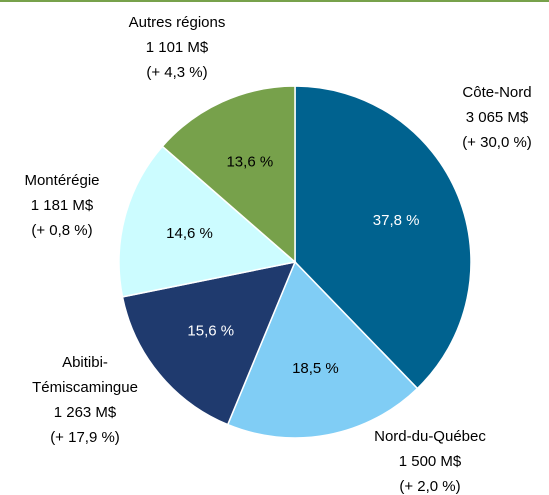 Image resolution: width=549 pixels, height=495 pixels. Describe the element at coordinates (85, 437) in the screenshot. I see `change-label: (+ 17,9 %)` at that location.